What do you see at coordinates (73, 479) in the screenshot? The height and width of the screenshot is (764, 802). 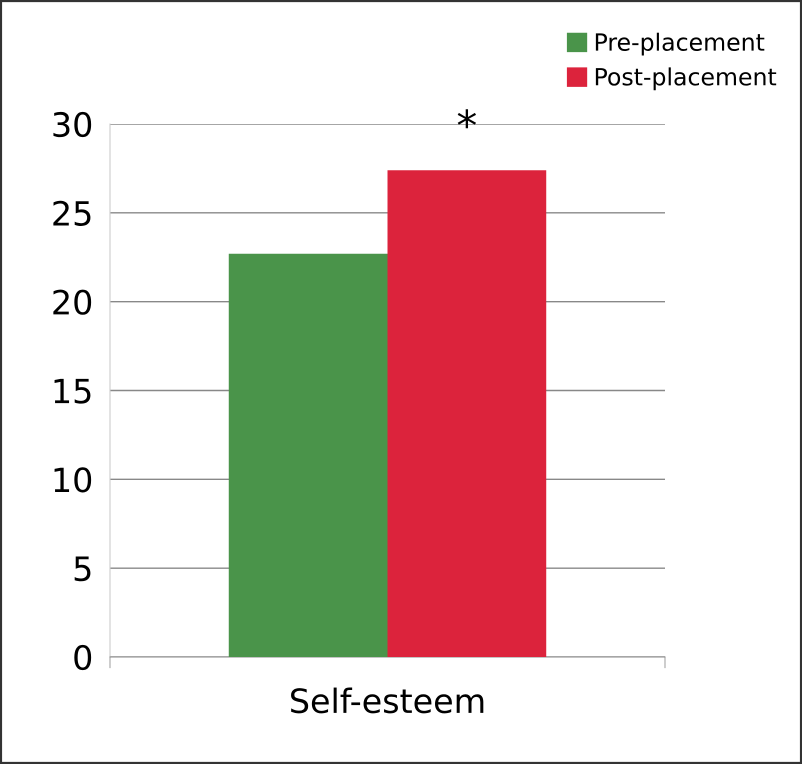 I see `y-tick-label: 10` at bounding box center [73, 479].